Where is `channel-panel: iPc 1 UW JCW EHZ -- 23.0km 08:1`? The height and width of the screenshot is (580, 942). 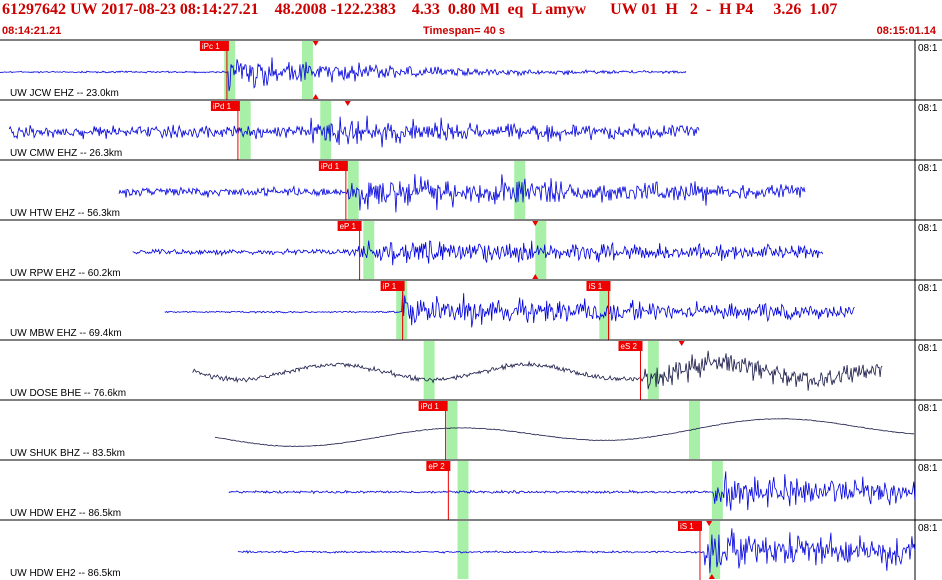 channel-panel: iPc 1 UW JCW EHZ -- 23.0km 08:1 is located at coordinates (471, 69).